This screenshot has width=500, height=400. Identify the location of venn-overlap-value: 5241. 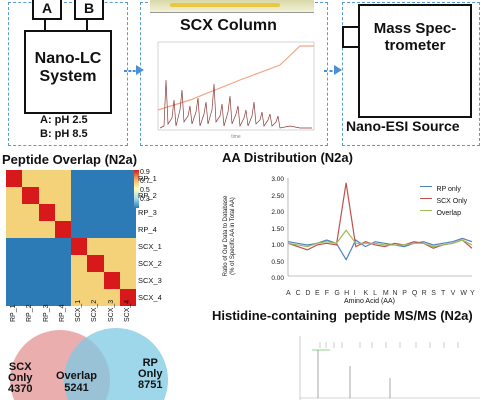
(76, 388).